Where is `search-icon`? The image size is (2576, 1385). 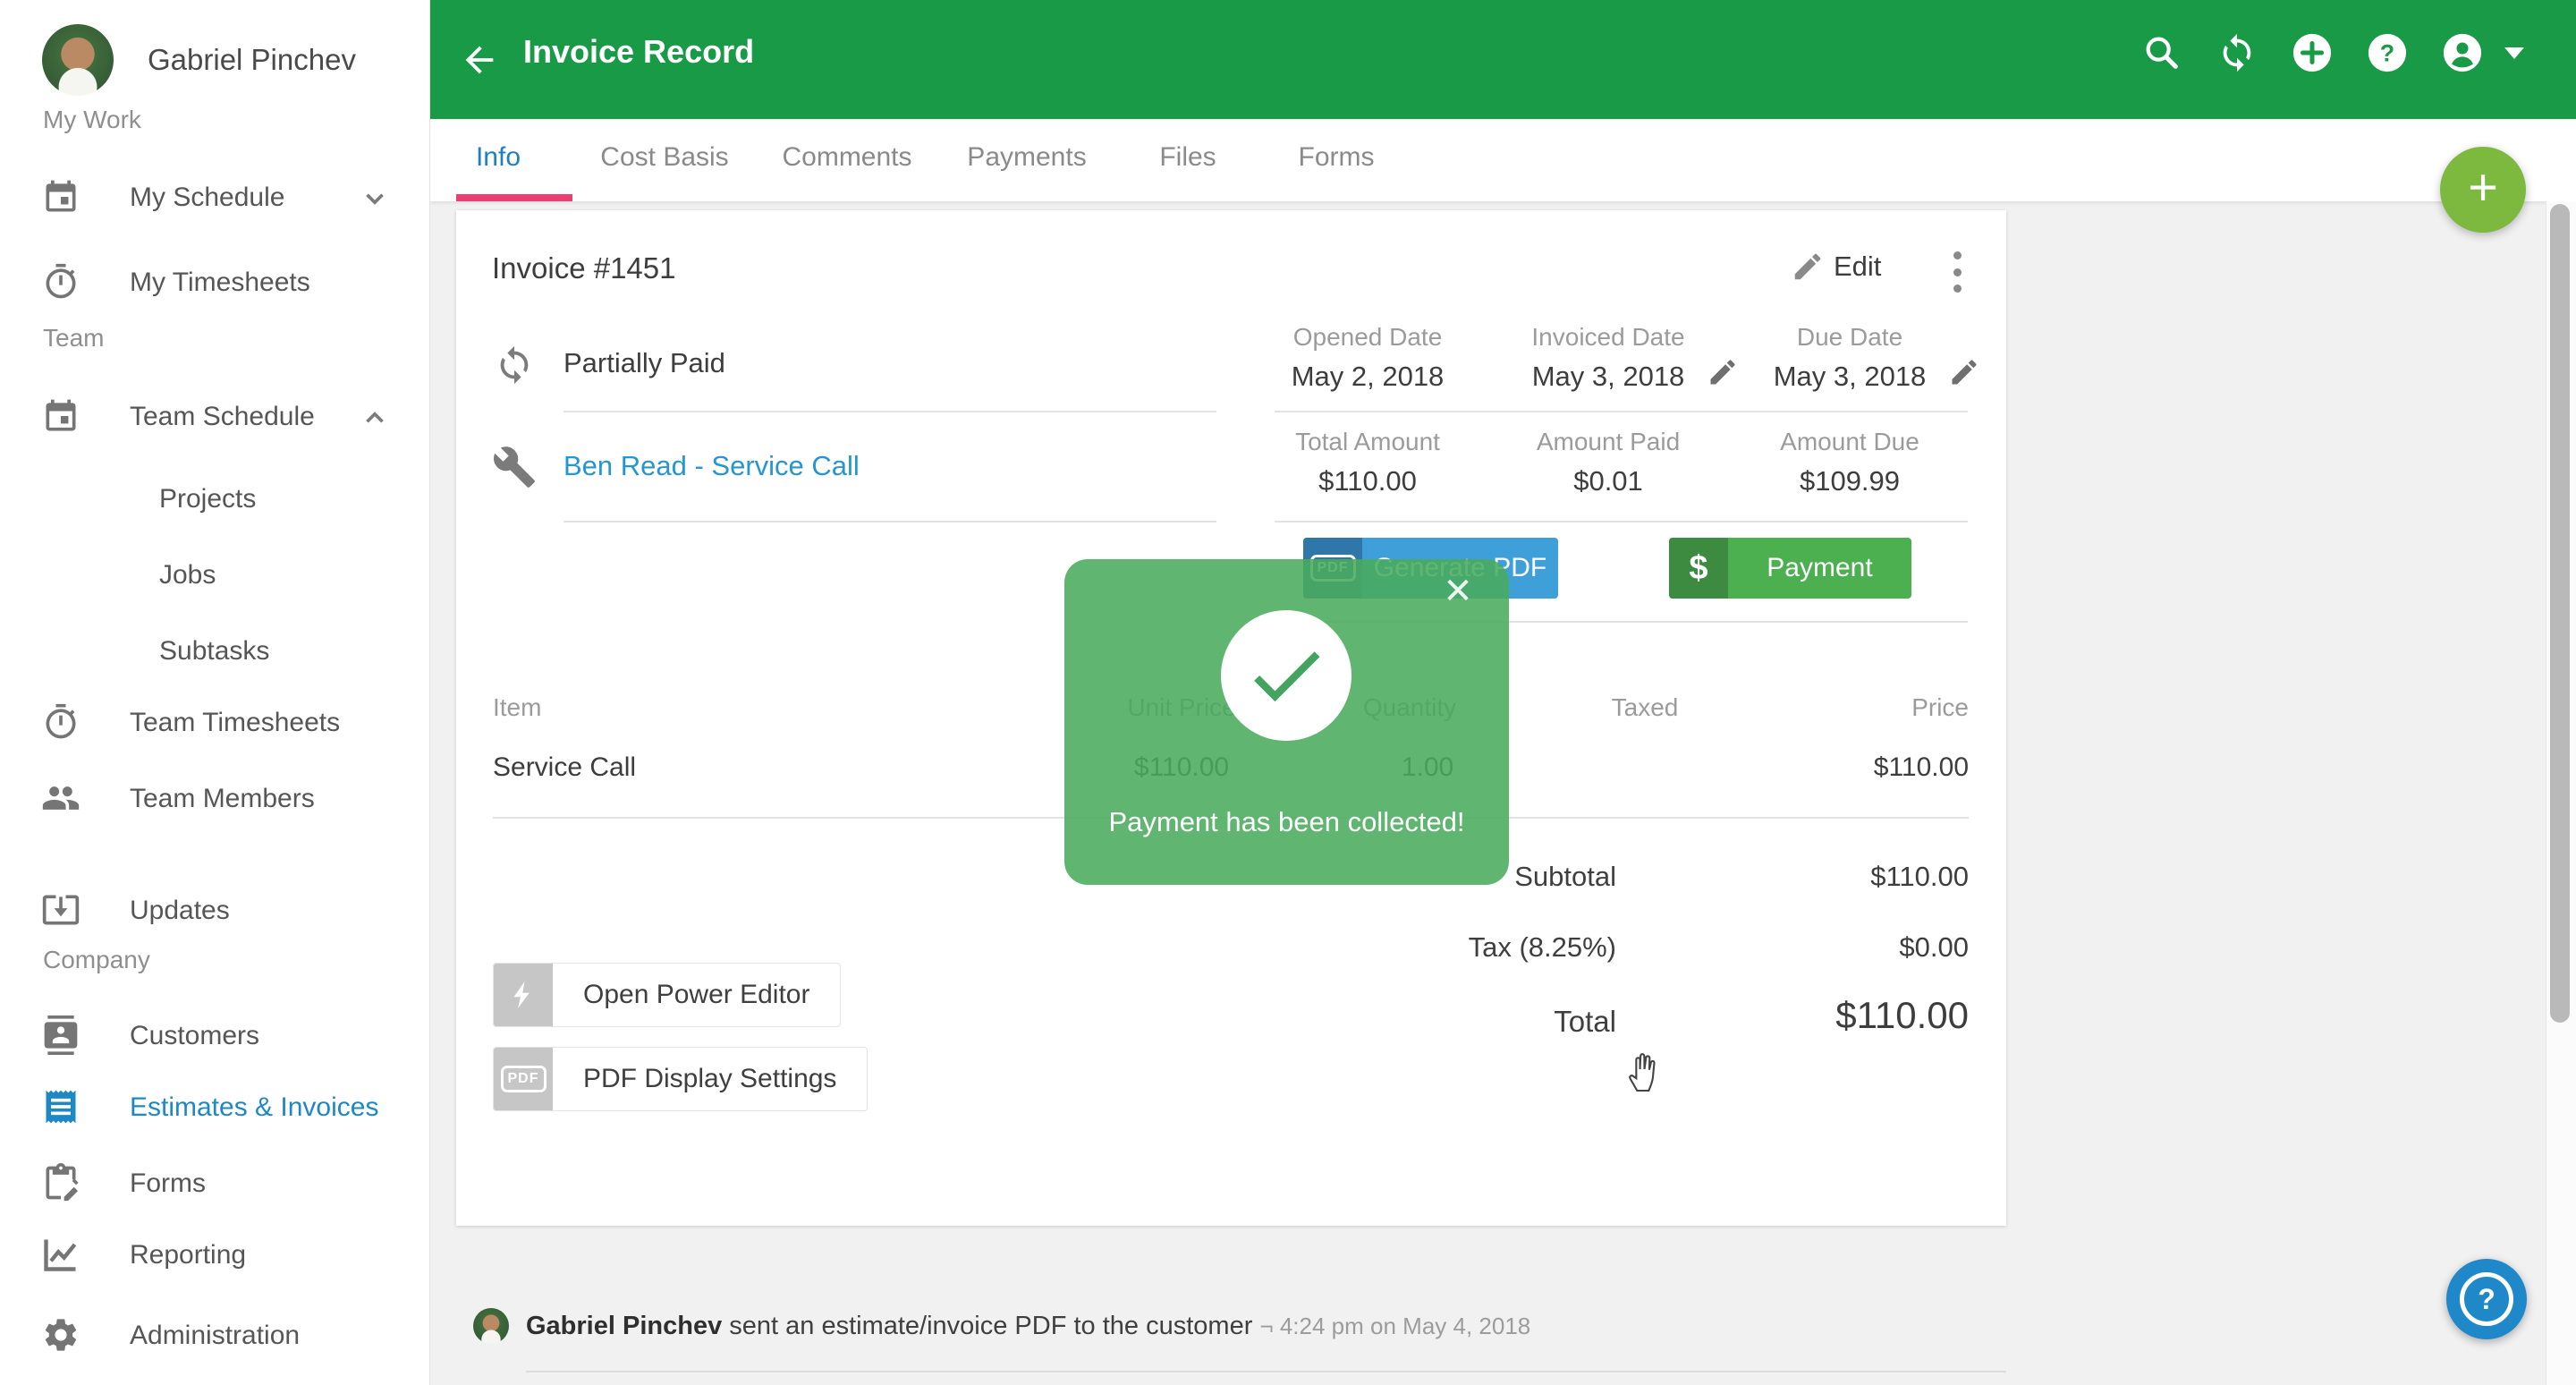
search-icon is located at coordinates (2161, 52).